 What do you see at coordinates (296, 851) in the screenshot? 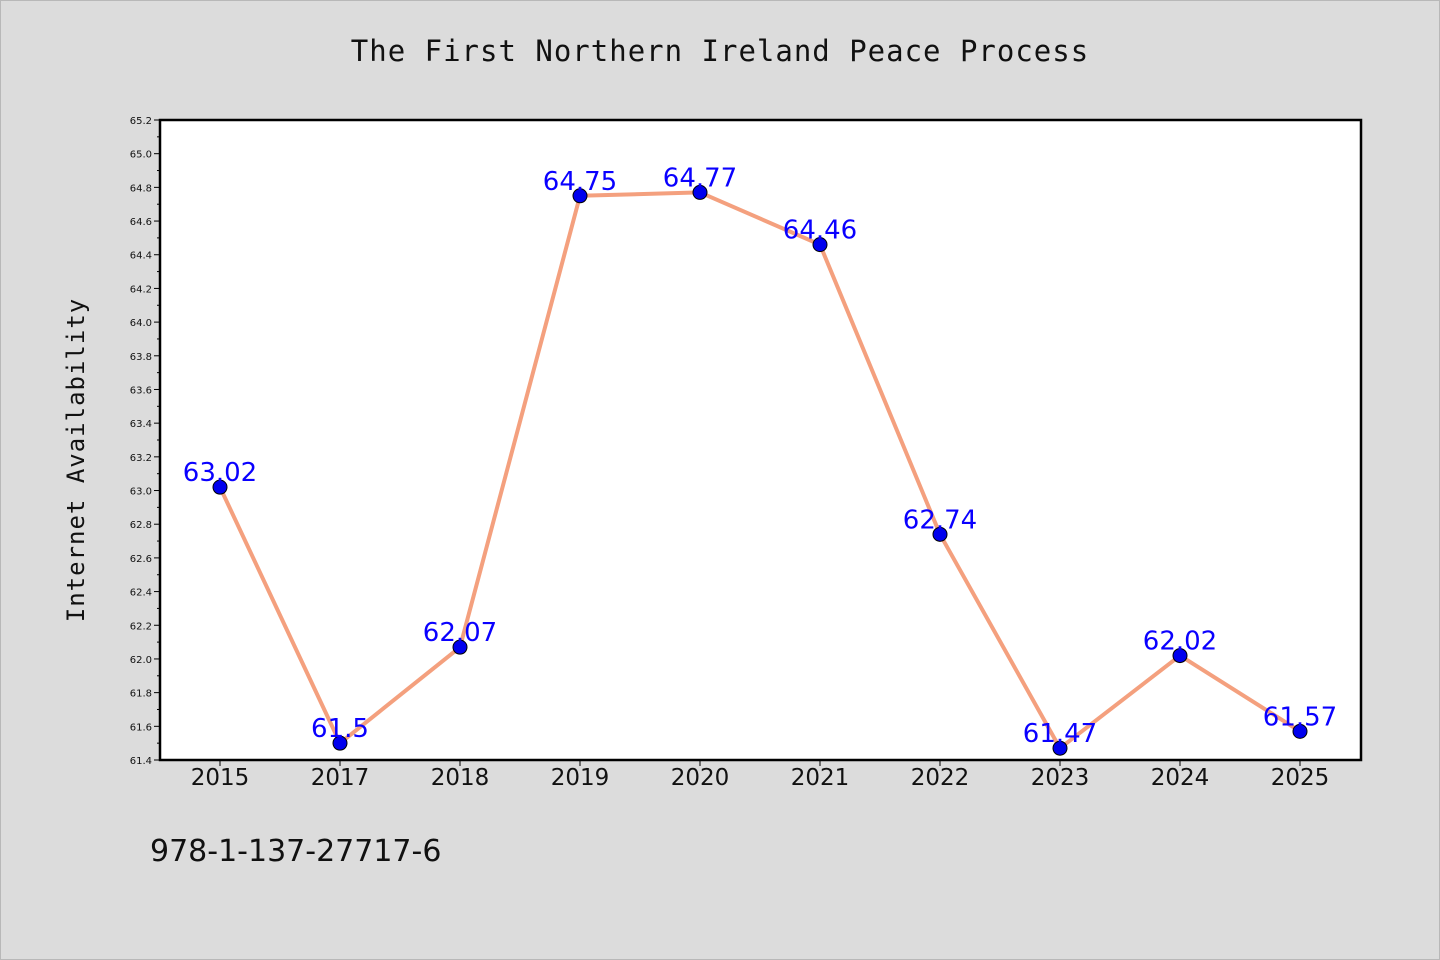
I see `footer-code: 978-1-137-27717-6` at bounding box center [296, 851].